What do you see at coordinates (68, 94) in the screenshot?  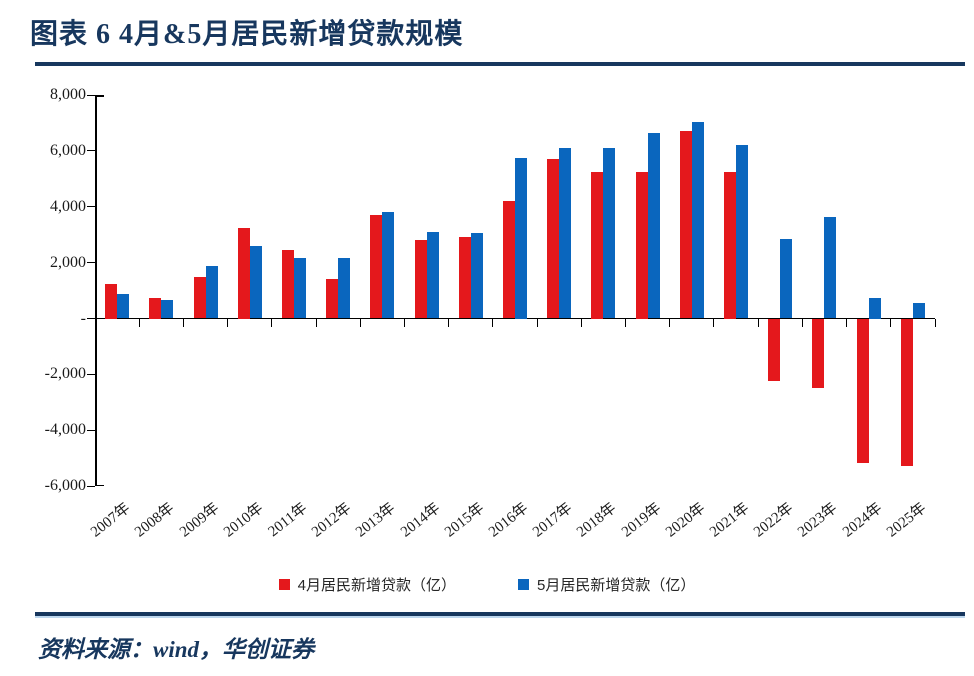 I see `y-axis-tick-label: 8,000` at bounding box center [68, 94].